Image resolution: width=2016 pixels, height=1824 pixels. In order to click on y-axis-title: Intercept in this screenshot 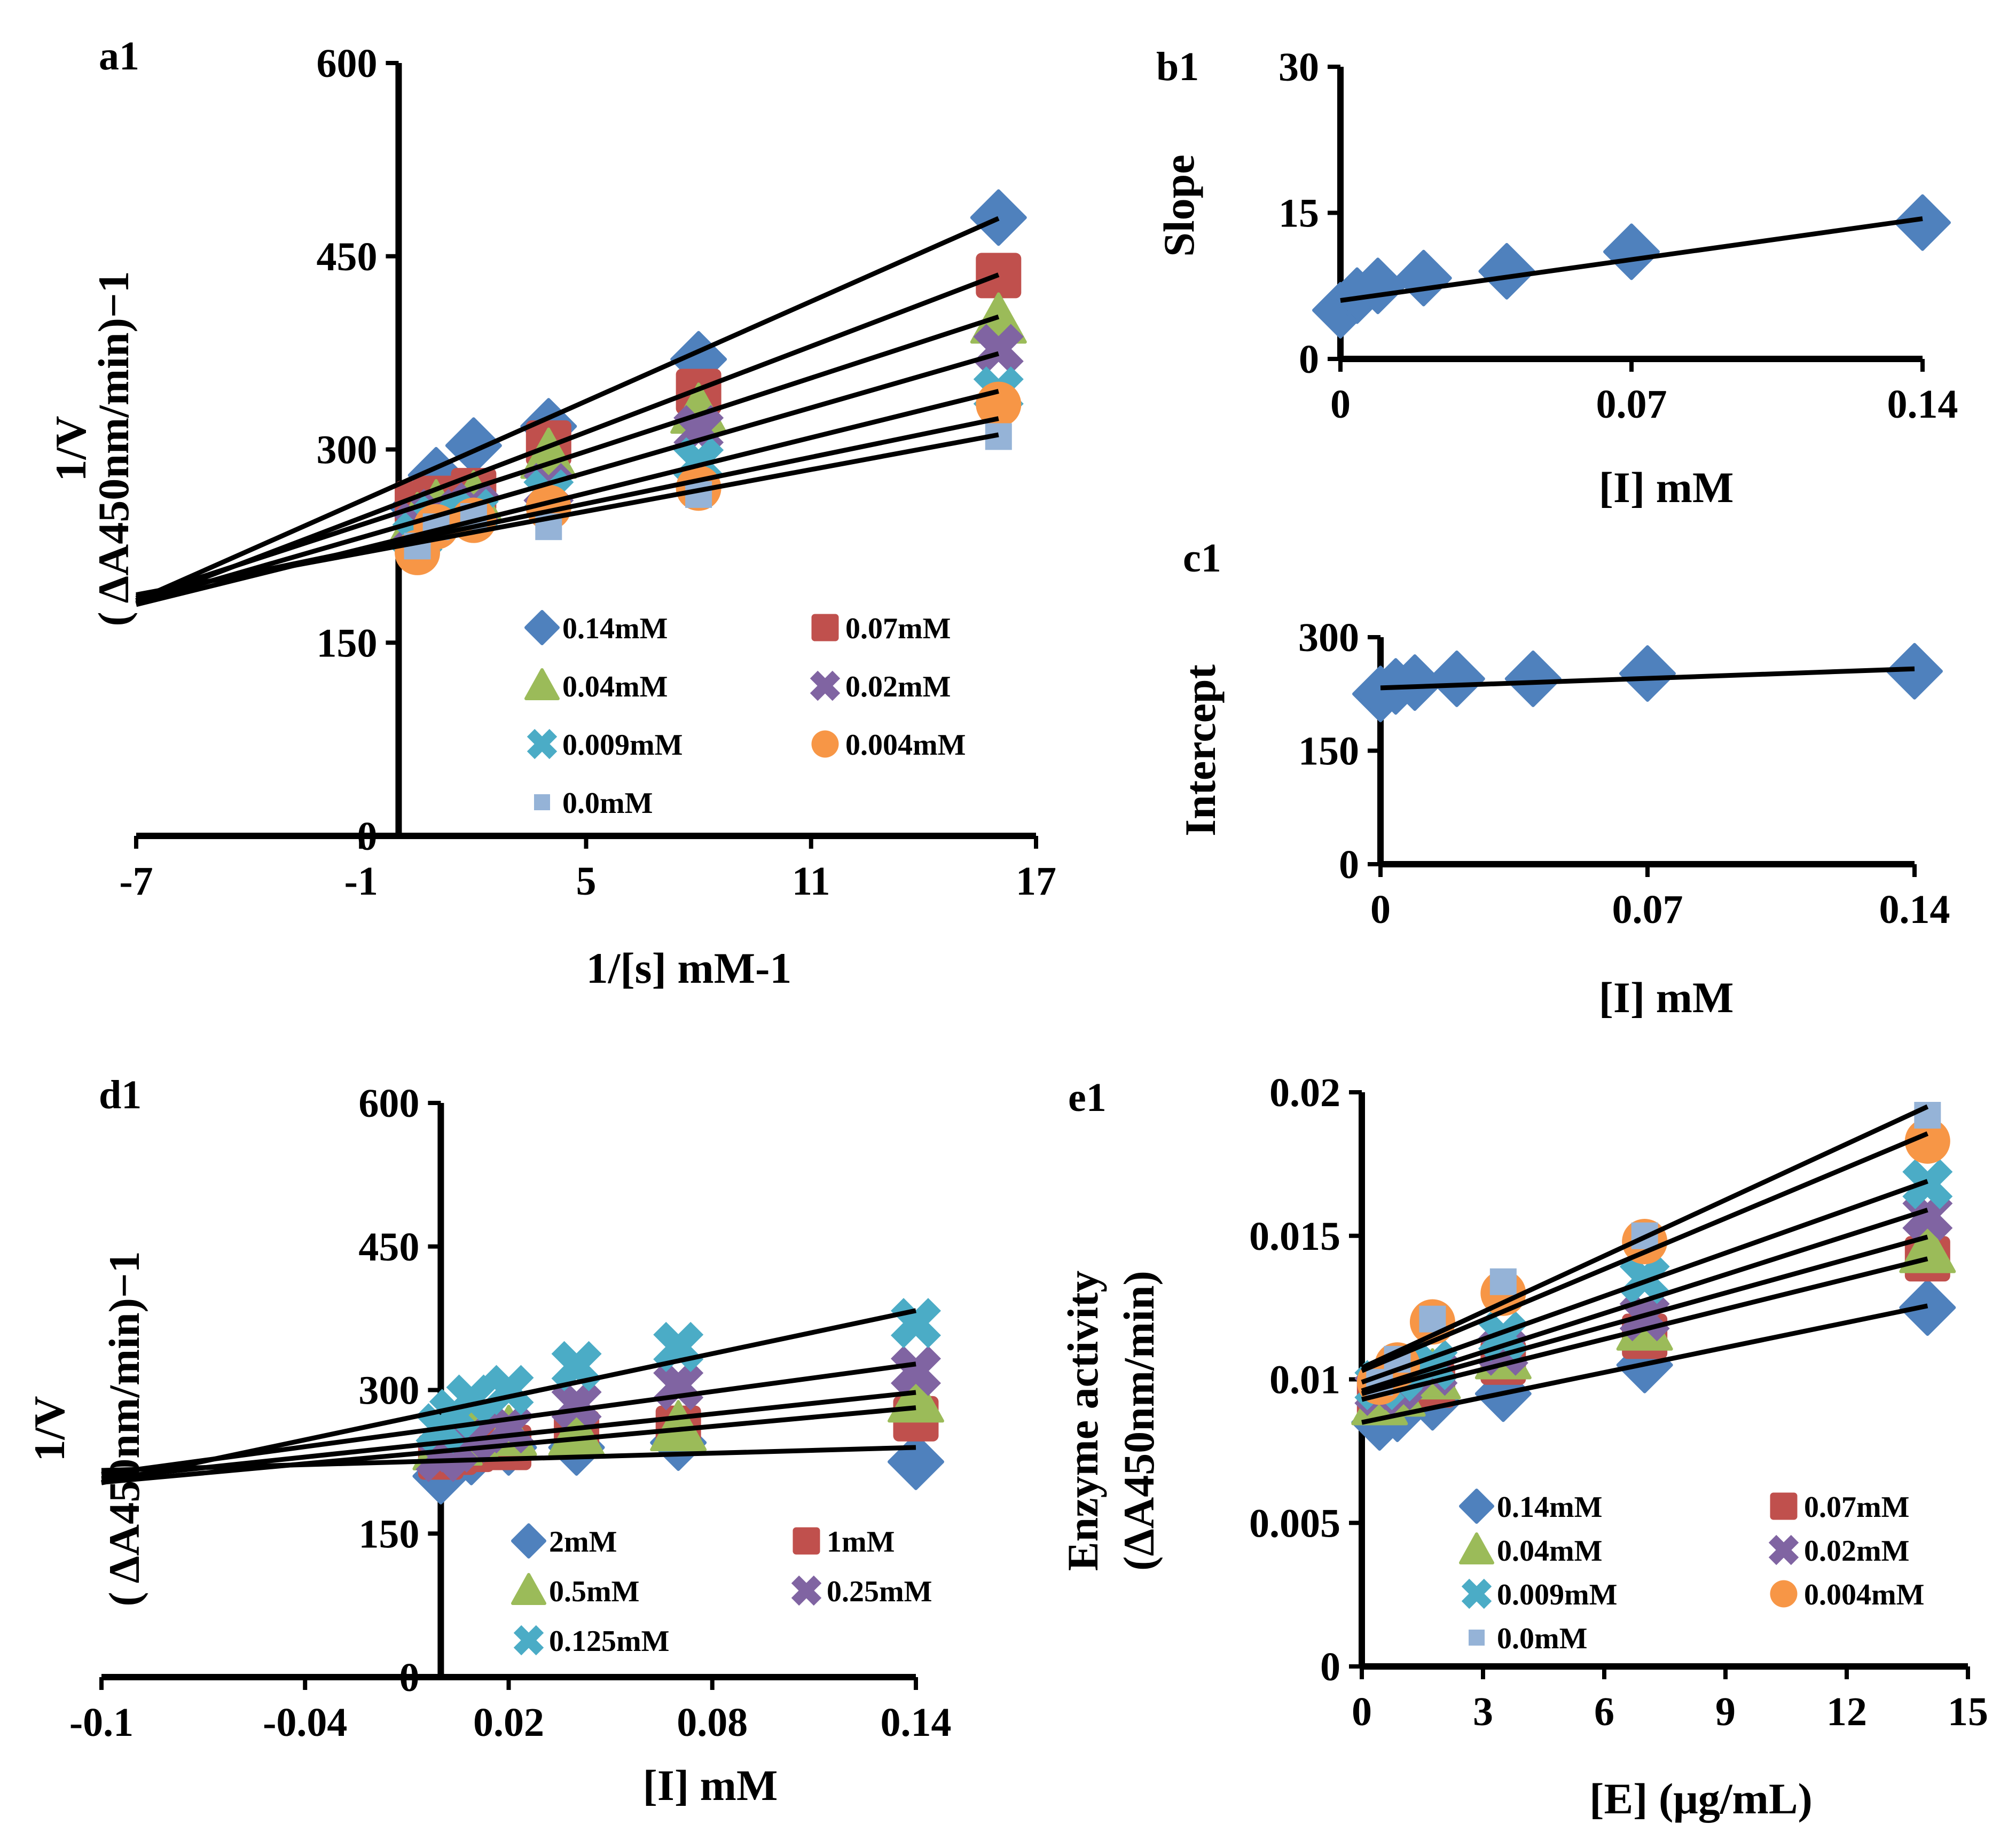, I will do `click(1200, 750)`.